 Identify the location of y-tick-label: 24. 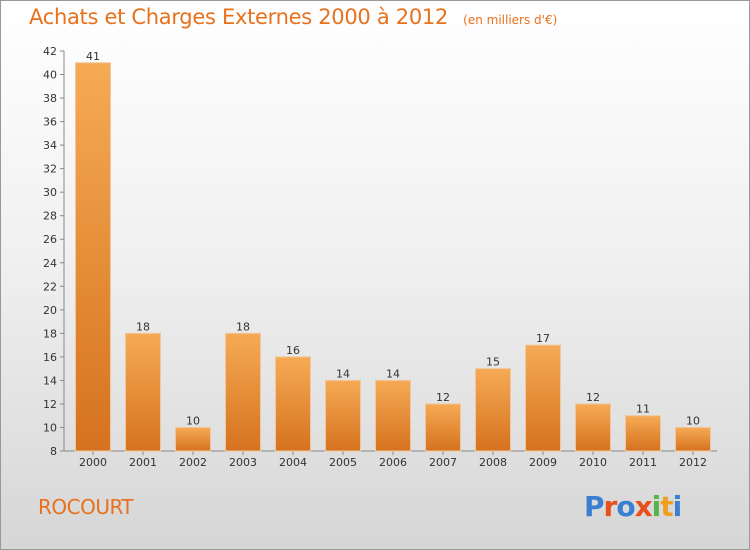
(50, 263).